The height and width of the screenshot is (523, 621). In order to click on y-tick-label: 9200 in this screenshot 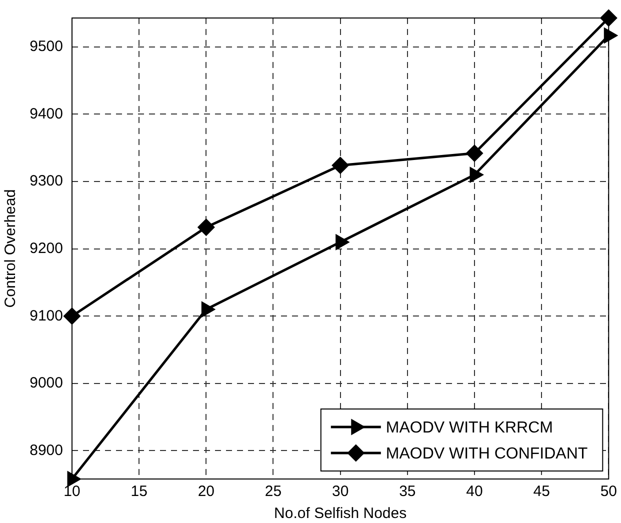, I will do `click(46, 248)`.